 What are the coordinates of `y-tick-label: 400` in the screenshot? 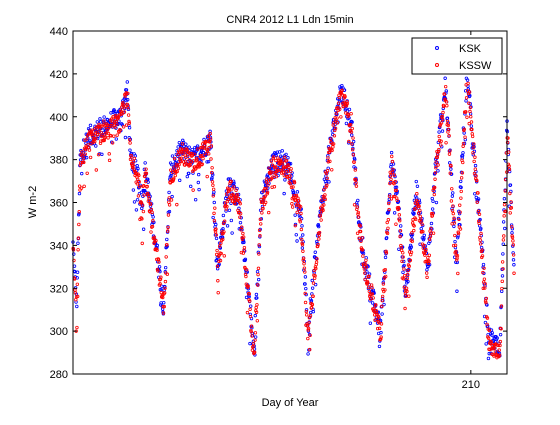 It's located at (59, 118).